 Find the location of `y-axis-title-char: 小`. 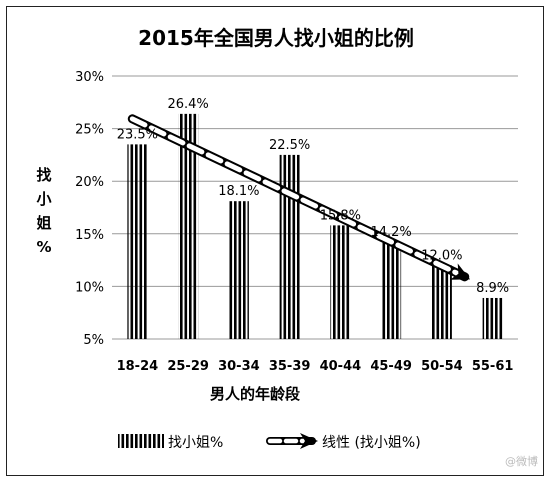

y-axis-title-char: 小 is located at coordinates (43, 199).